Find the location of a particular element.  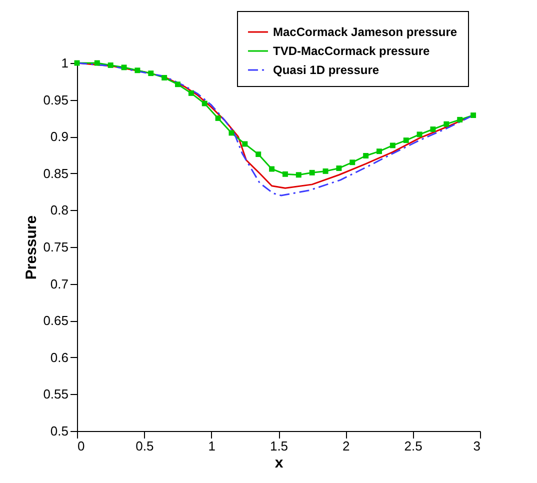

x-tick-label: 3 is located at coordinates (476, 446).